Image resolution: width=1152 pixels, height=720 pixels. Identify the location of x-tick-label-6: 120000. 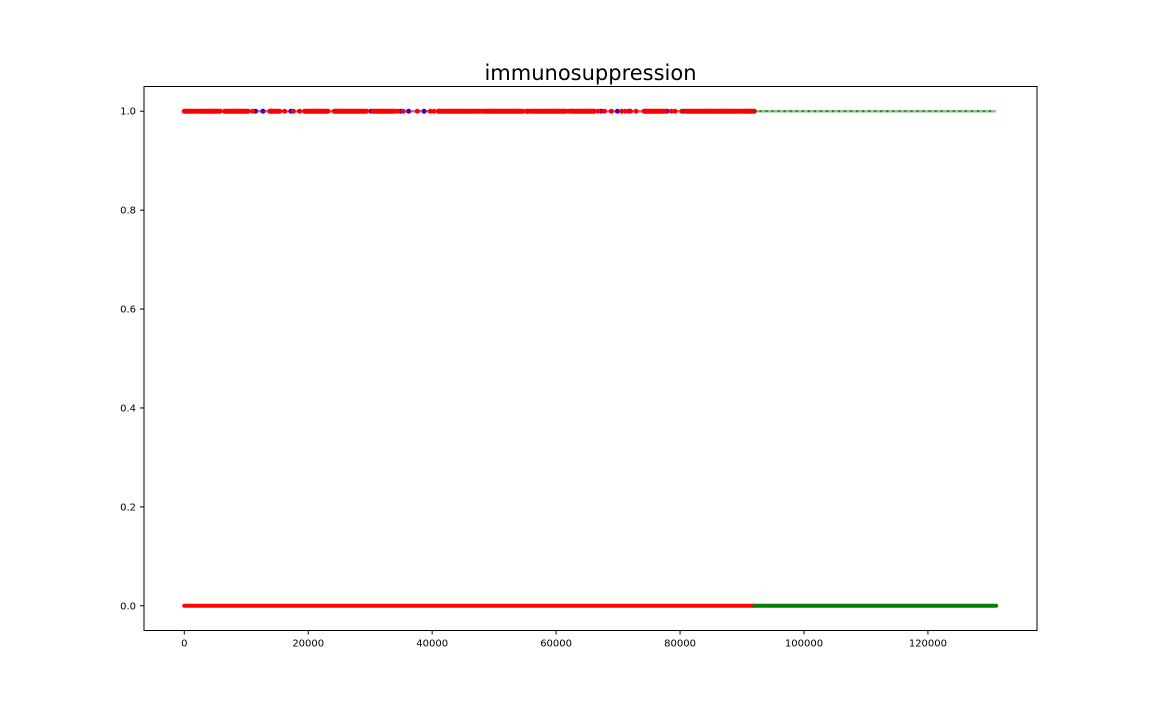
(928, 644).